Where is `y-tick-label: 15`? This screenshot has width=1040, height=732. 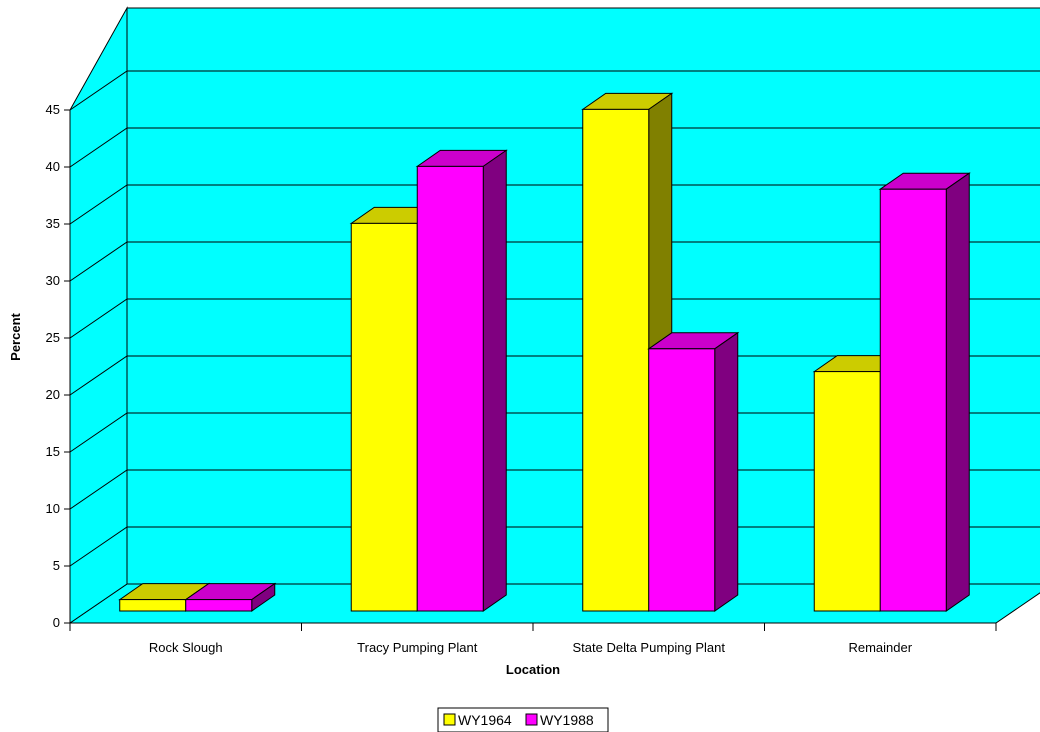
y-tick-label: 15 is located at coordinates (53, 451).